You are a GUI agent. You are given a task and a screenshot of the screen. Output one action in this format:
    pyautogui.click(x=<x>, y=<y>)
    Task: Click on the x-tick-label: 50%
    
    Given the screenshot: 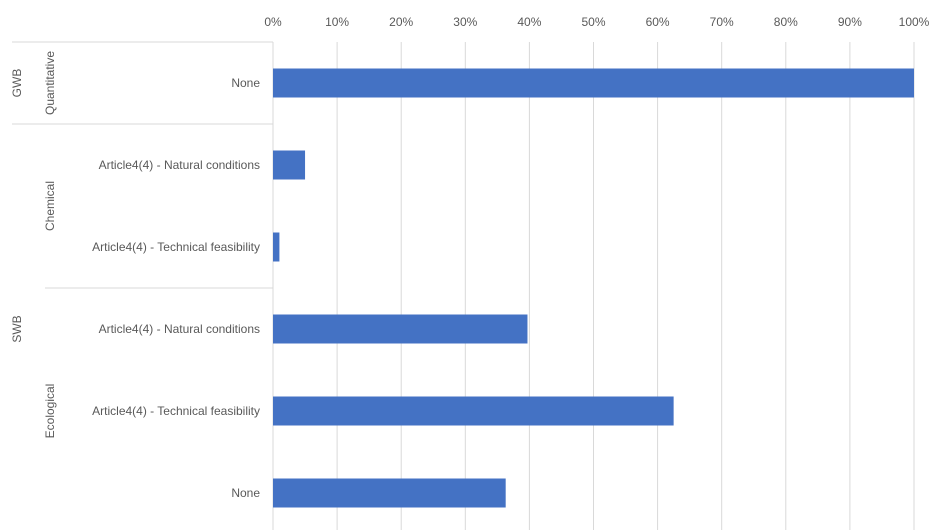 What is the action you would take?
    pyautogui.click(x=593, y=22)
    